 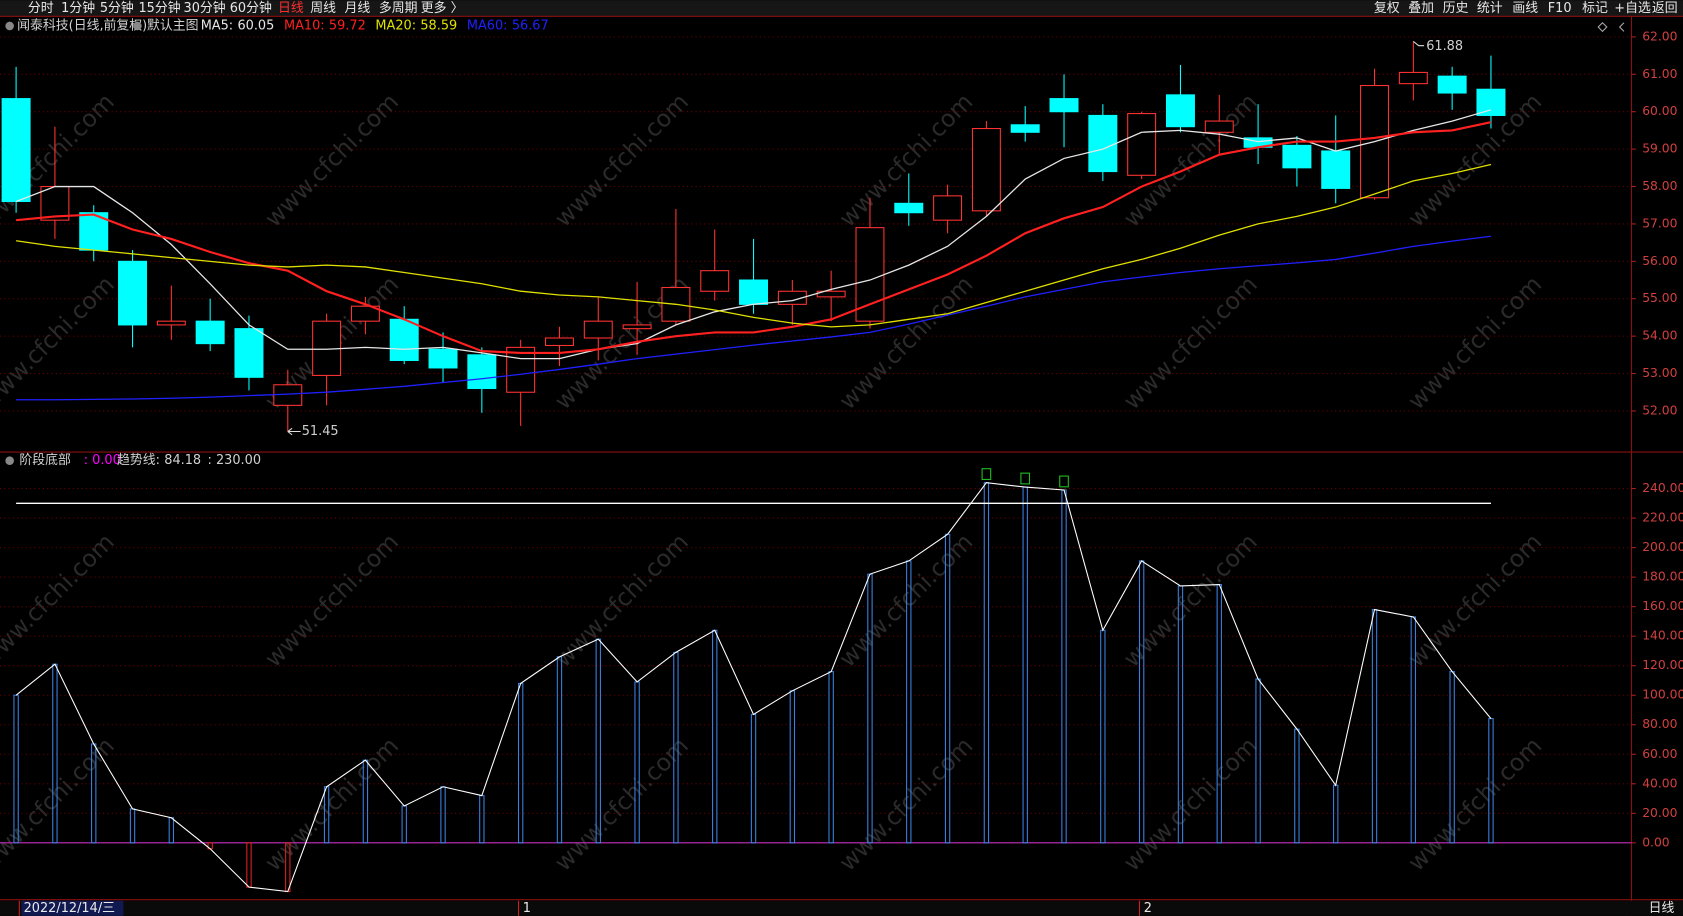 I want to click on legend-name: MA60:, so click(x=487, y=25).